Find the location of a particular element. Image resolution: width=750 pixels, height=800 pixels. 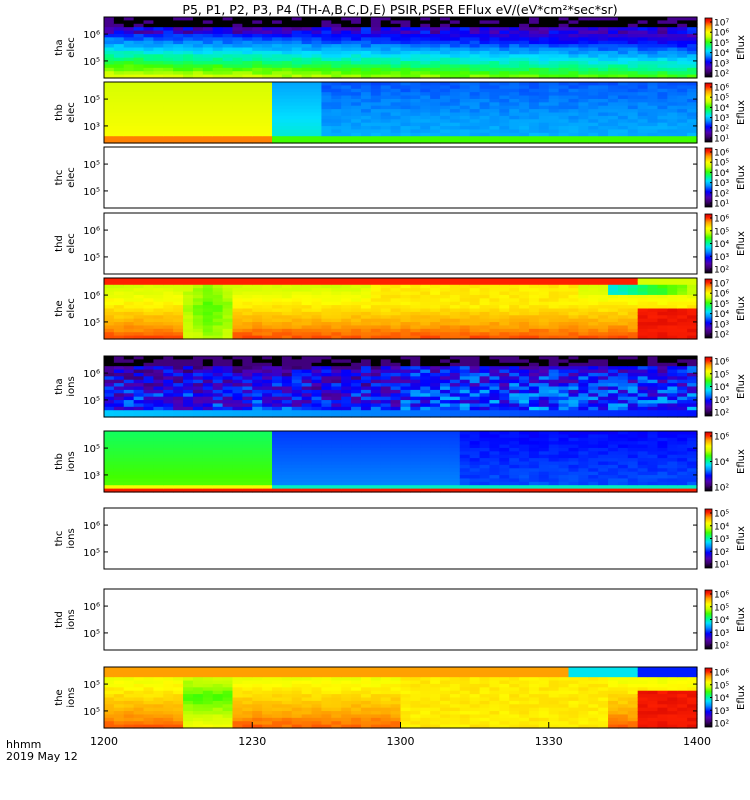

panel-thc-ions: 10⁶ 10⁵ thc ions 10⁵ 10⁴ 10³ 10² 10¹ Eflux is located at coordinates (400, 539).